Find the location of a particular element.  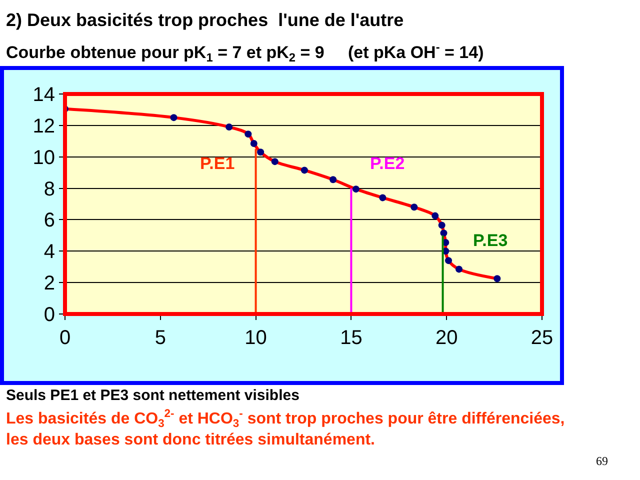

y-tick-label: 6 is located at coordinates (49, 221).